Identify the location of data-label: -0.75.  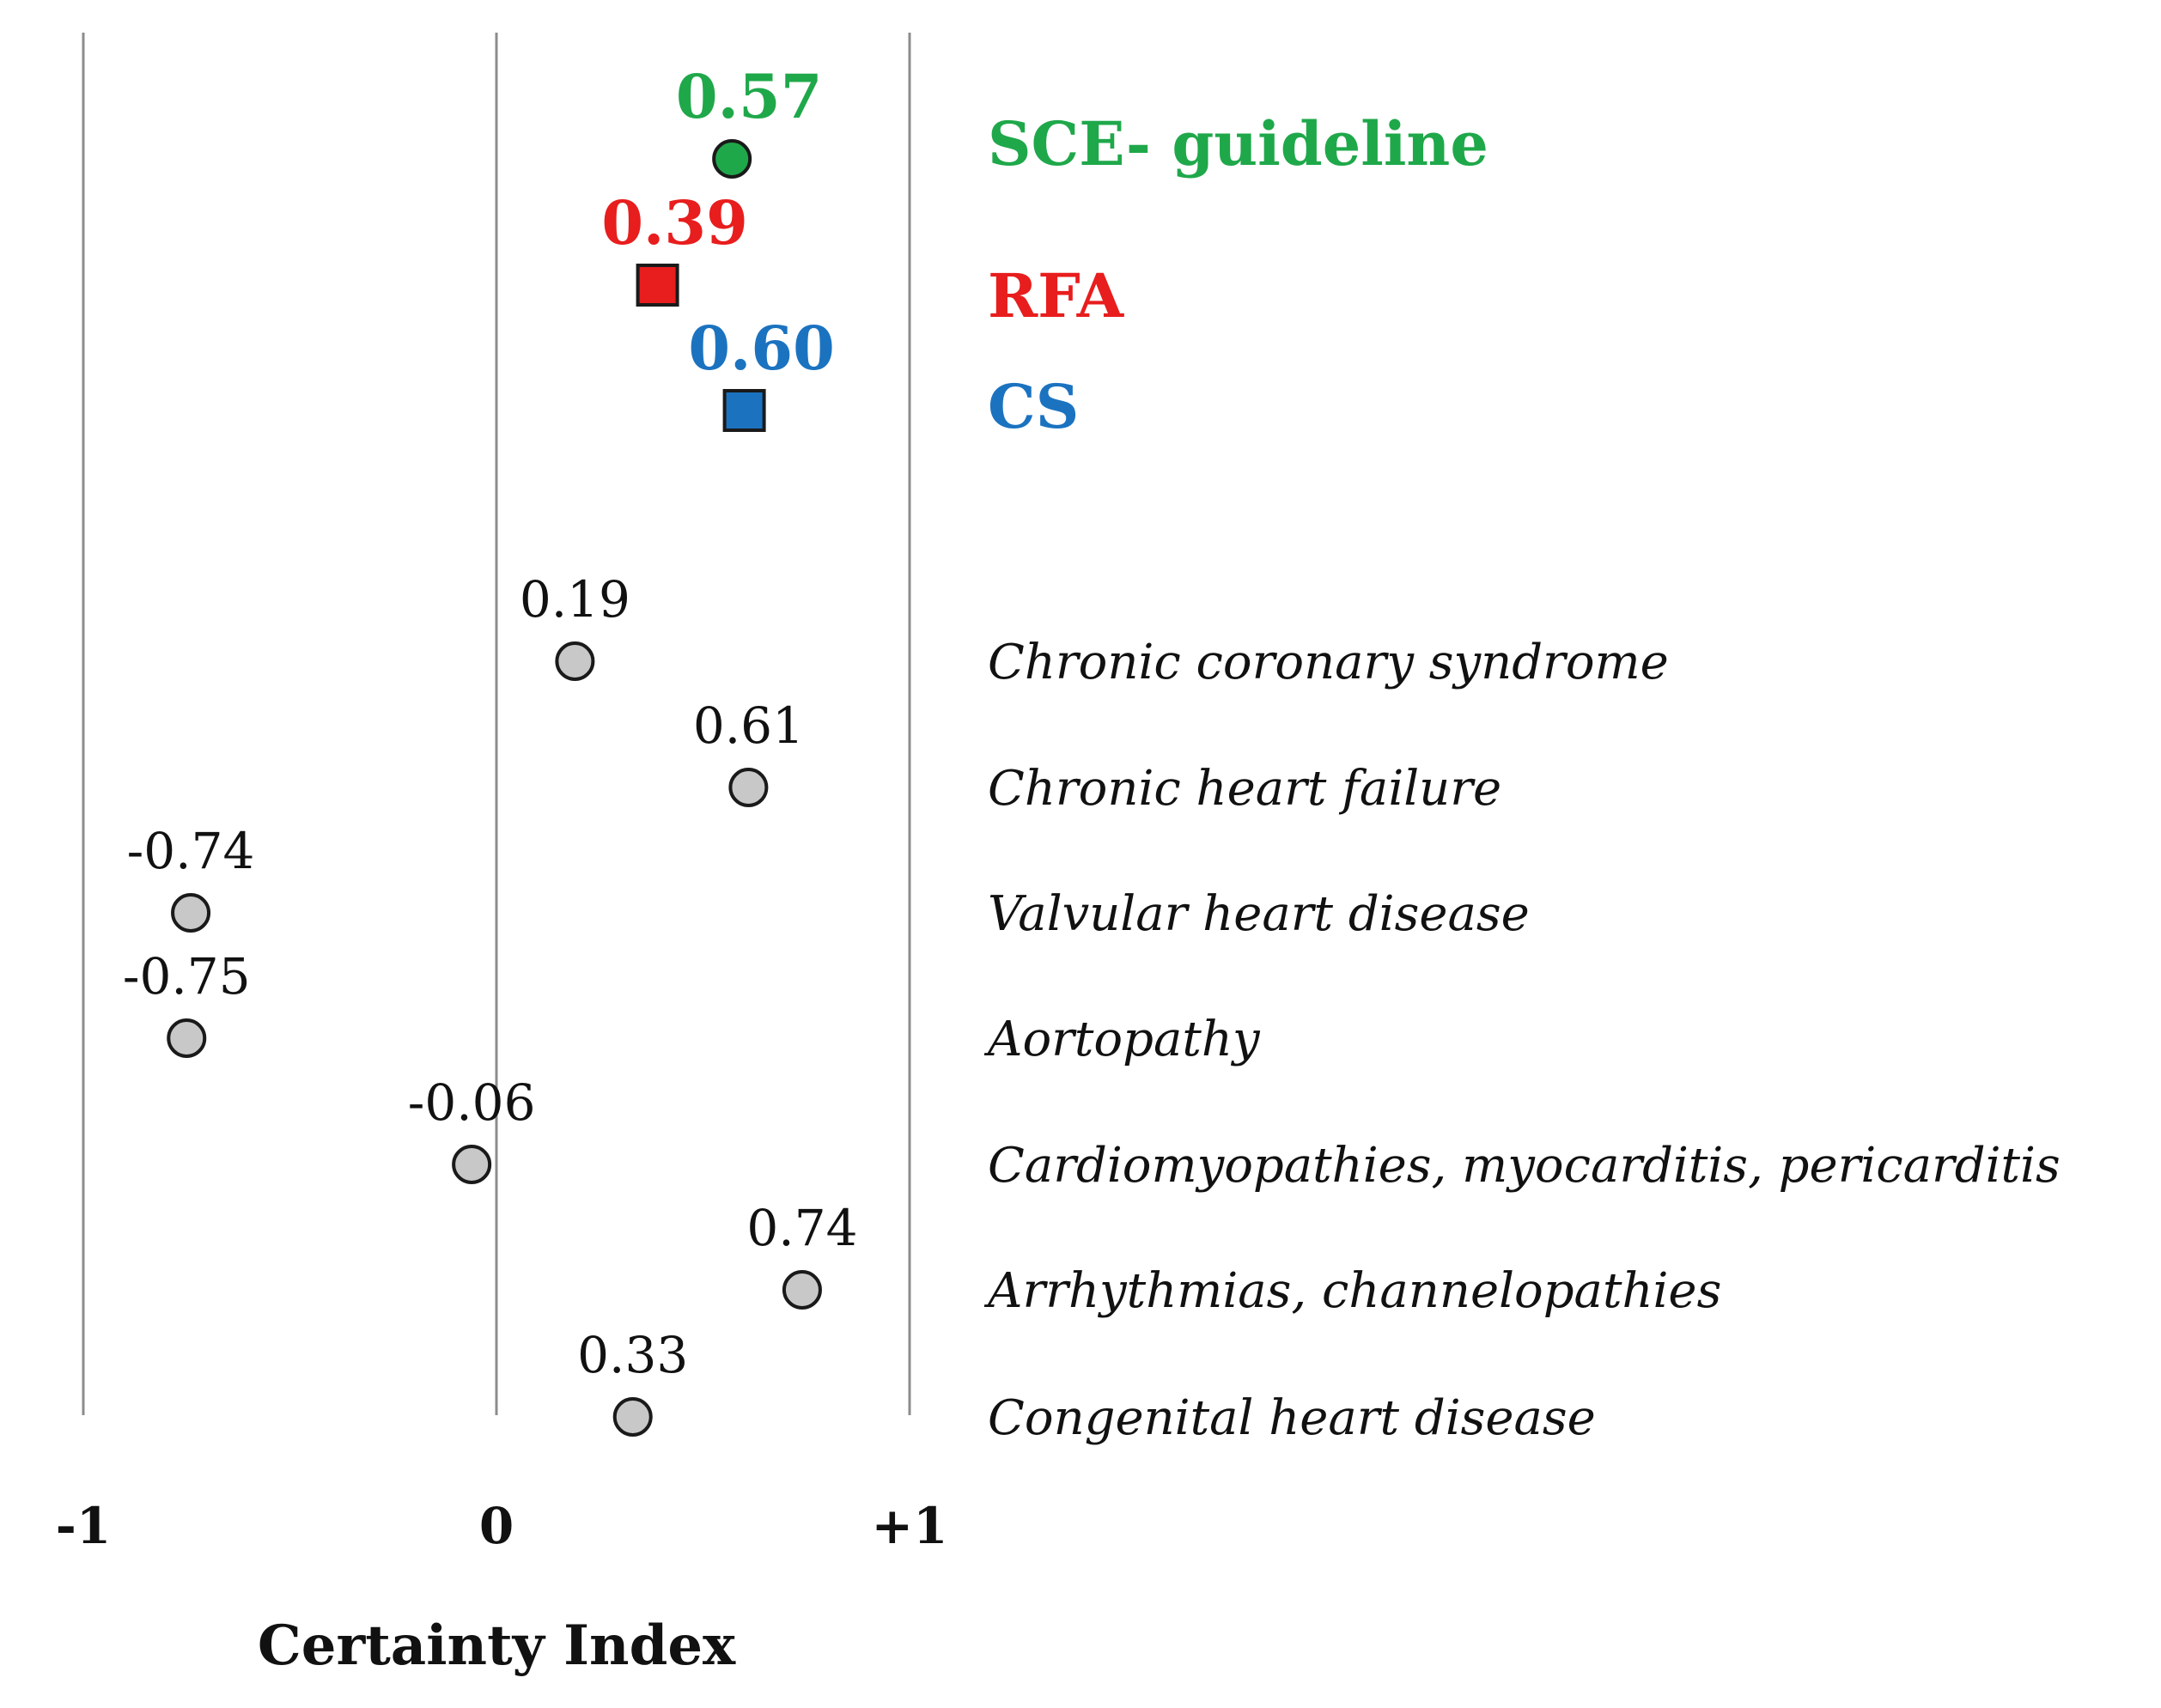
(187, 976).